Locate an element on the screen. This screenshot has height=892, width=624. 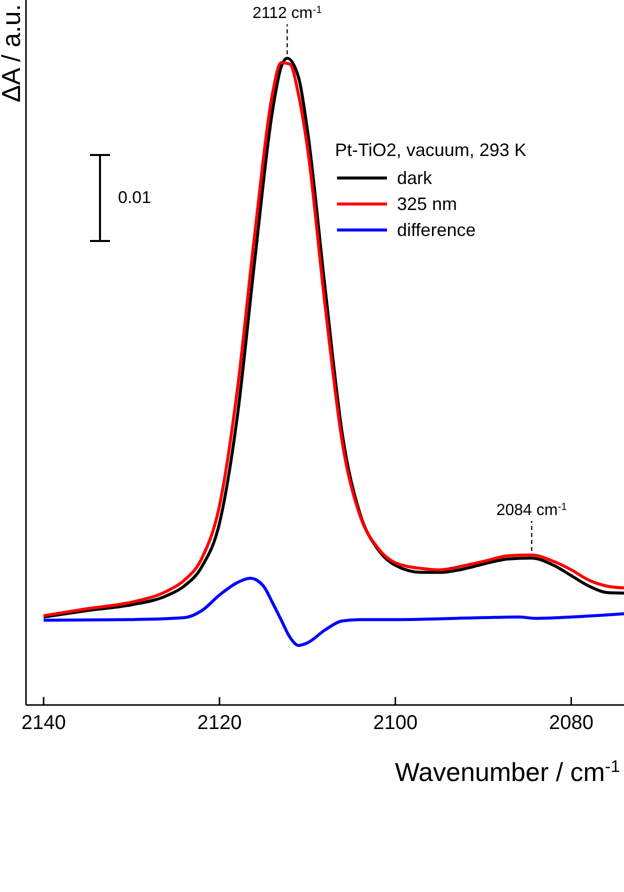
x-tick-label: 2080 is located at coordinates (571, 723).